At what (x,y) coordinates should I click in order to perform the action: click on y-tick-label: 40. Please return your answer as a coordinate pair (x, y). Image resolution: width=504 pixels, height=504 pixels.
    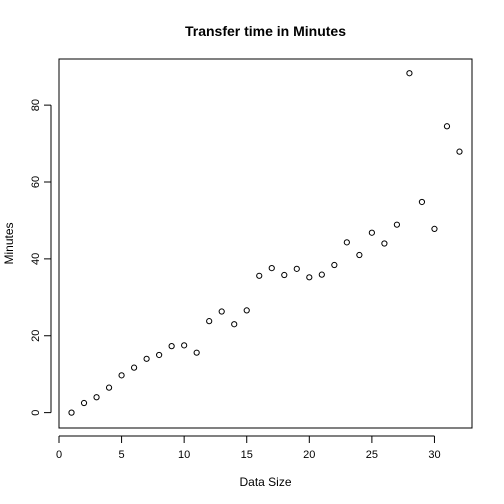
    Looking at the image, I should click on (36, 259).